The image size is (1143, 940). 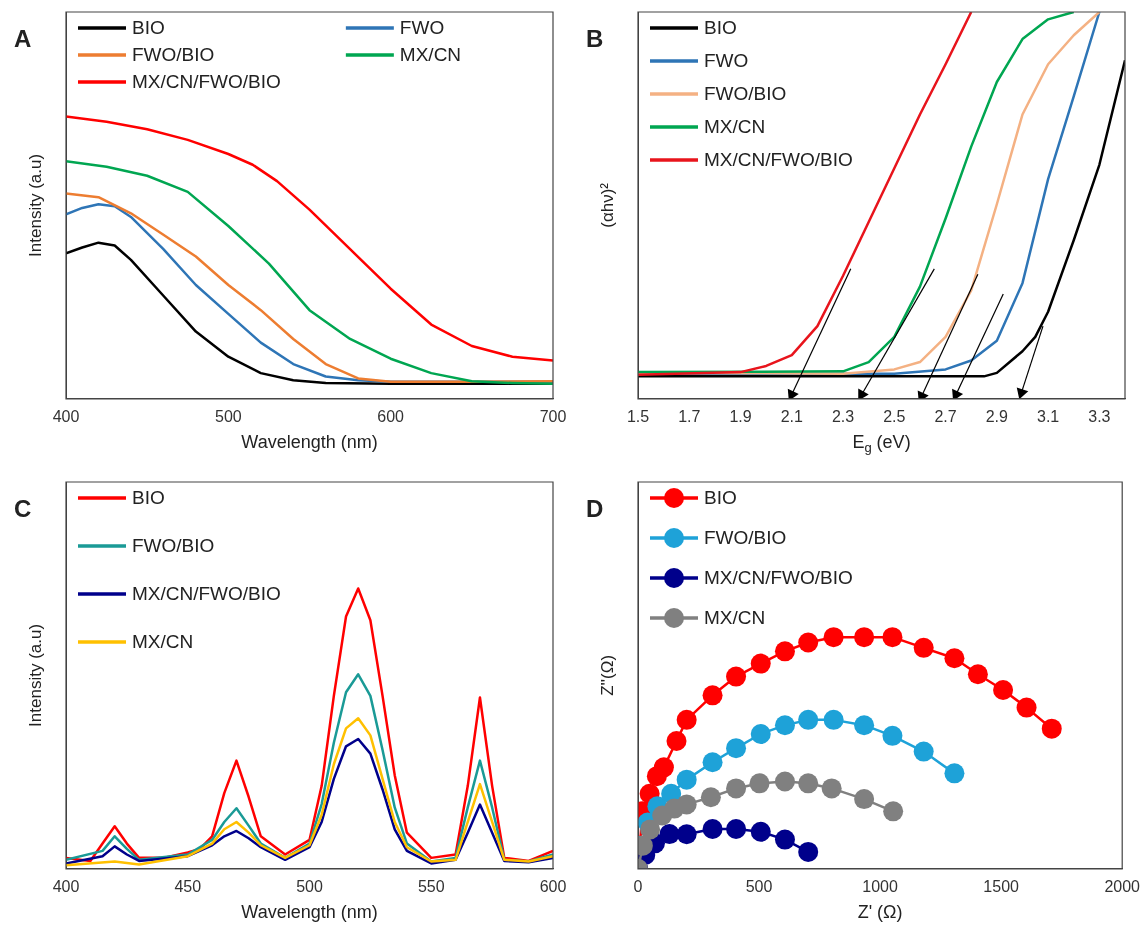 I want to click on x-tick-label: 450, so click(x=188, y=886).